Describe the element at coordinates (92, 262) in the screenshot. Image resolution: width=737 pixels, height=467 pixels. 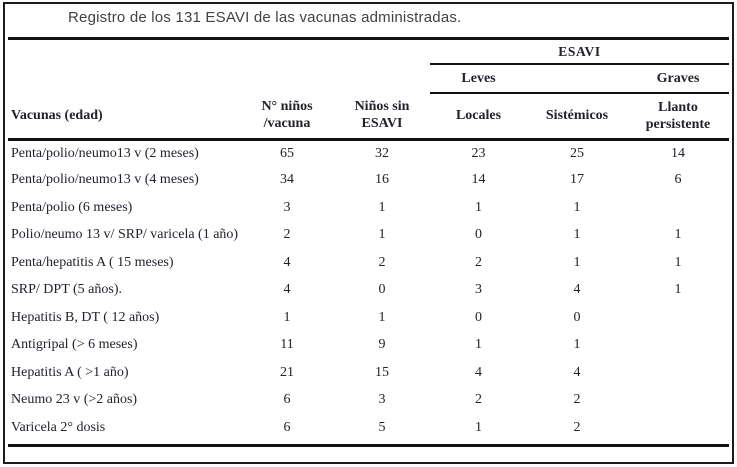
I see `vaccine-label: Penta/hepatitis A ( 15 meses)` at that location.